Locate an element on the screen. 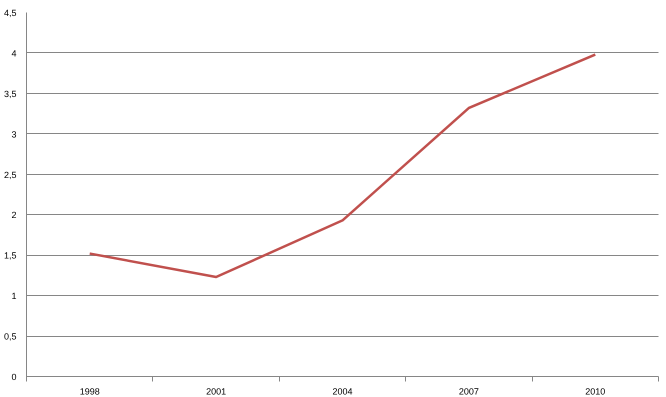  y-tick-label: 4 is located at coordinates (14, 53).